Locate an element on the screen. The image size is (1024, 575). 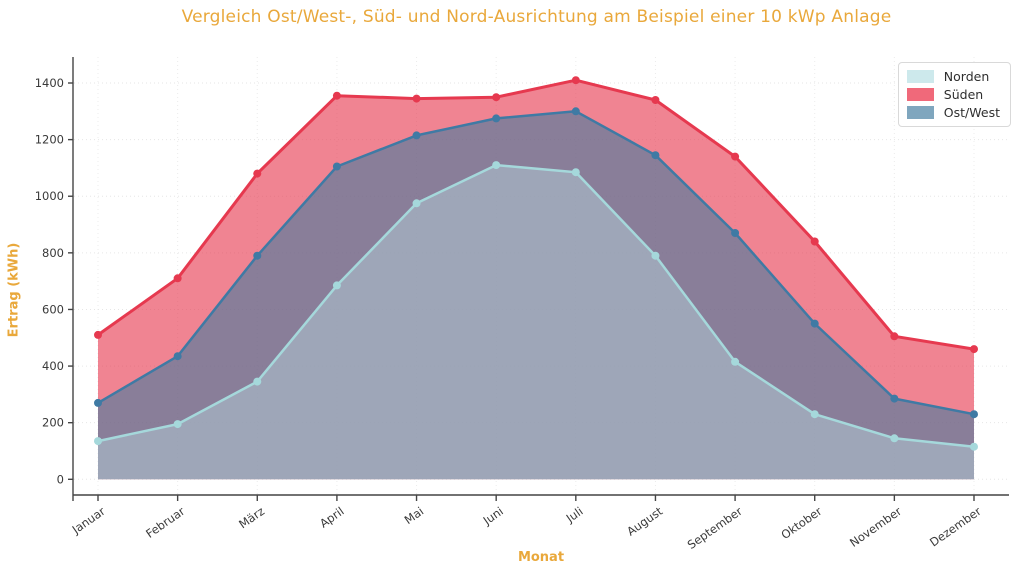
x-tick-label: Mai is located at coordinates (414, 515).